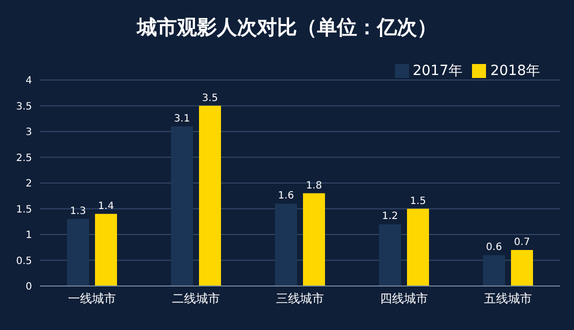 This screenshot has width=574, height=330. Describe the element at coordinates (404, 299) in the screenshot. I see `x-tick-label: 四线城市` at that location.